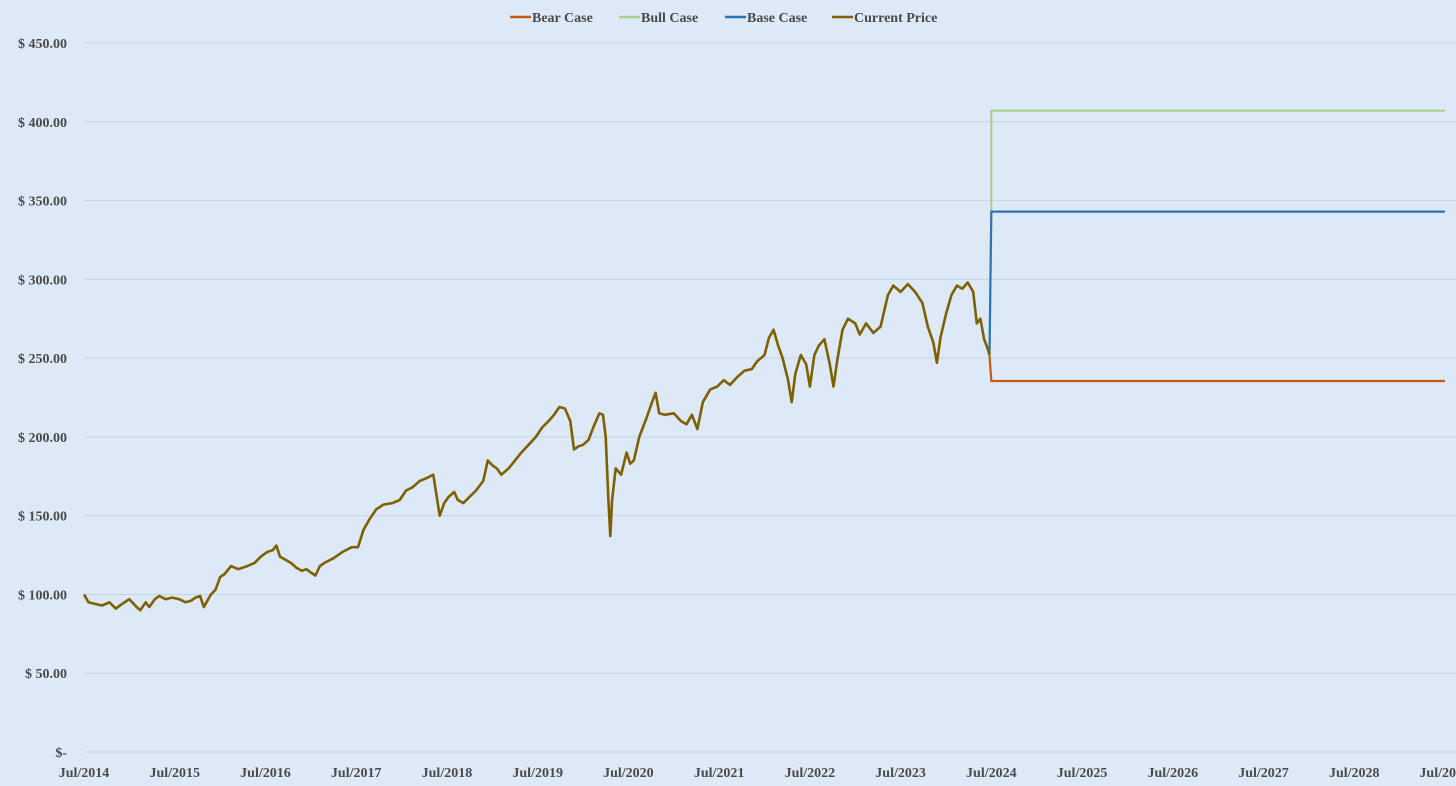 This screenshot has width=1456, height=786. What do you see at coordinates (723, 18) in the screenshot?
I see `legend: Bear Case Bull Case Base Case Current Price` at bounding box center [723, 18].